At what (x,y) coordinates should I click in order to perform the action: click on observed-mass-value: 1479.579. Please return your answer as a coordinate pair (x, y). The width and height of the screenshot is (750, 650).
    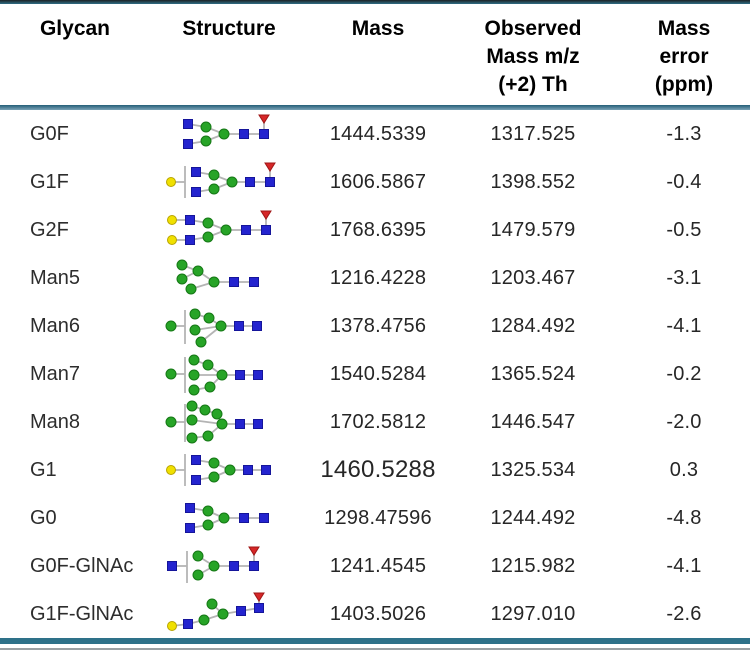
    Looking at the image, I should click on (533, 229).